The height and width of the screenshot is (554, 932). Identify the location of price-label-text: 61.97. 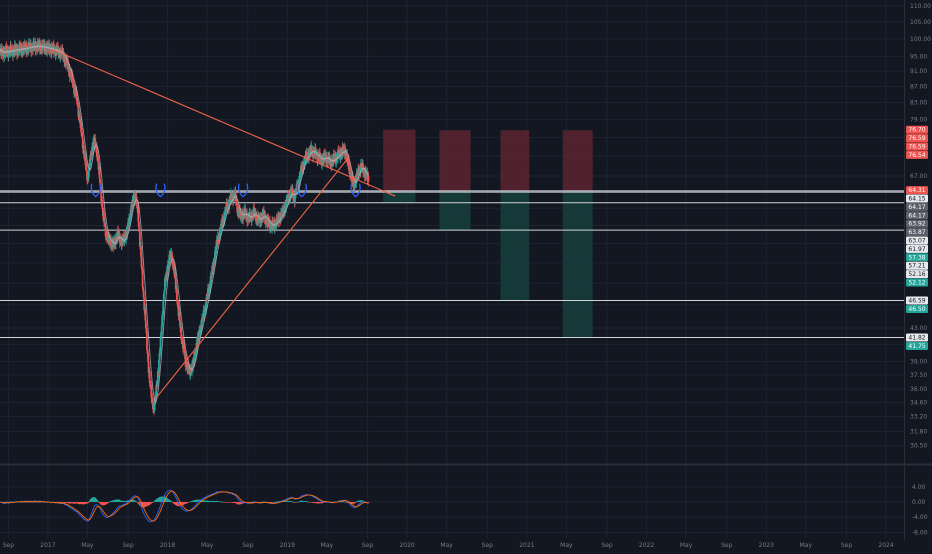
(916, 249).